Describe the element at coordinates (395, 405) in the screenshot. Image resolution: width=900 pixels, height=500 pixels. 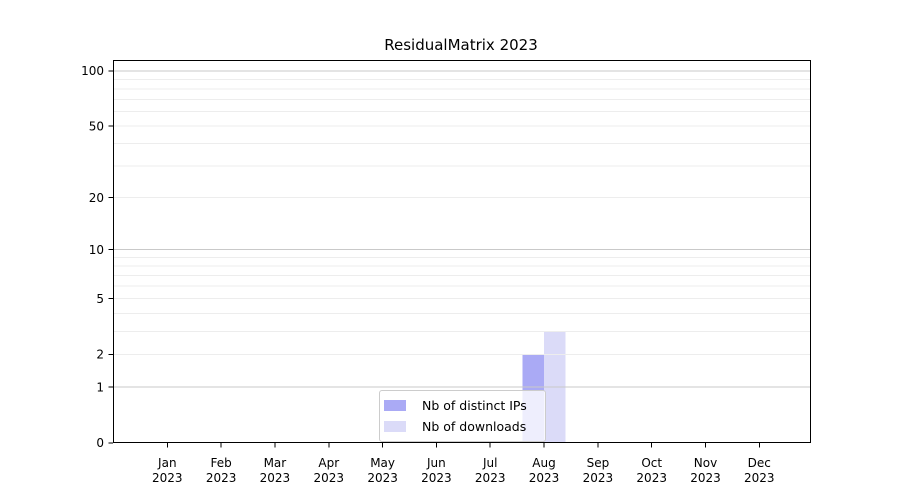
I see `legend-swatch-distinct-ips-icon` at that location.